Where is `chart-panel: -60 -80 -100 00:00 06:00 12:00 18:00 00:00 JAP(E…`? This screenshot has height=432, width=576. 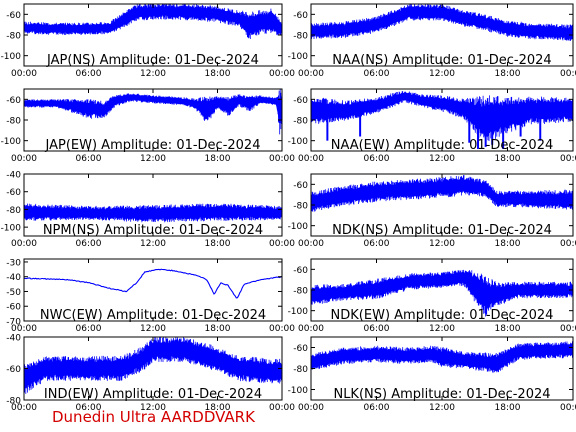
chart-panel: -60 -80 -100 00:00 06:00 12:00 18:00 00:00 JAP(E… is located at coordinates (148, 126).